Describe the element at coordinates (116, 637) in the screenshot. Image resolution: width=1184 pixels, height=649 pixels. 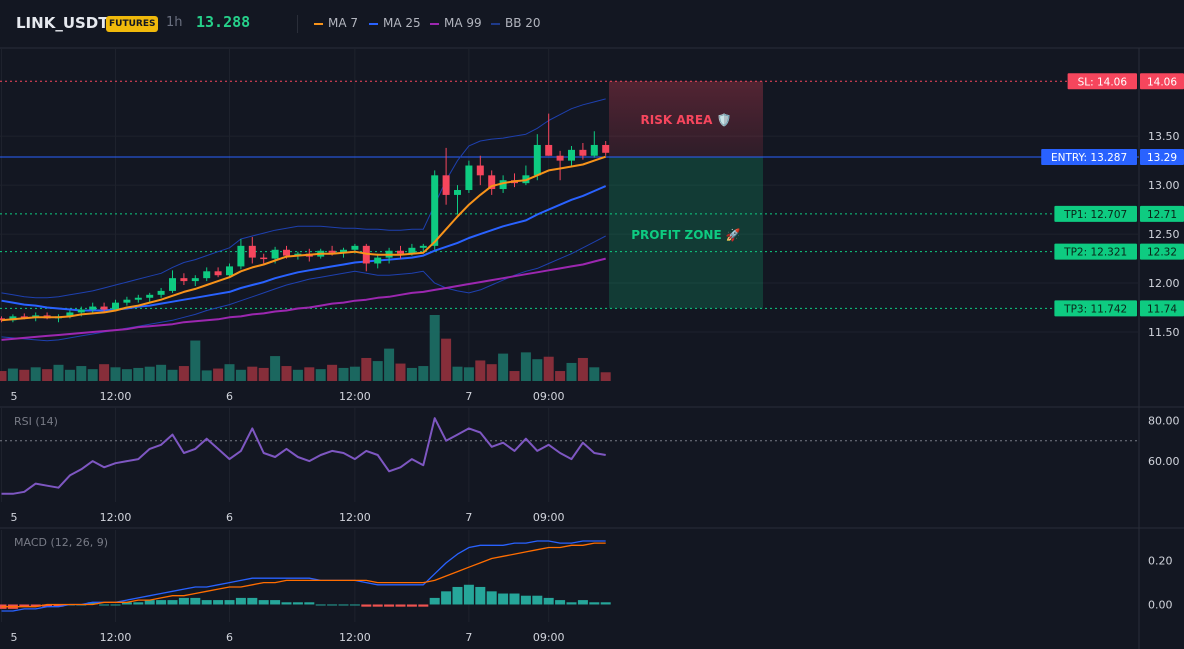
I see `time-axis-label: 12:00` at that location.